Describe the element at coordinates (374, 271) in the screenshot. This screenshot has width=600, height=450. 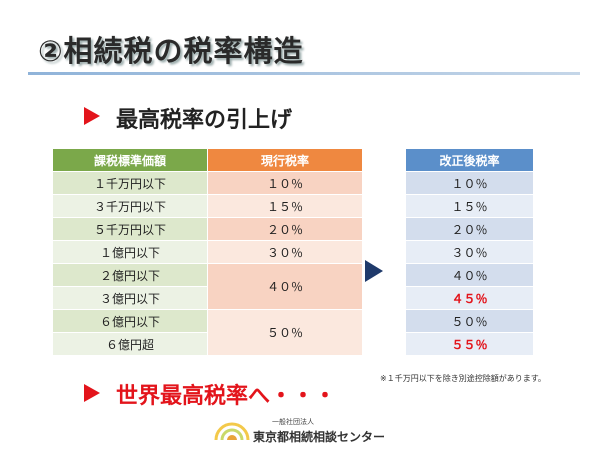
I see `navy-right-arrow-icon` at that location.